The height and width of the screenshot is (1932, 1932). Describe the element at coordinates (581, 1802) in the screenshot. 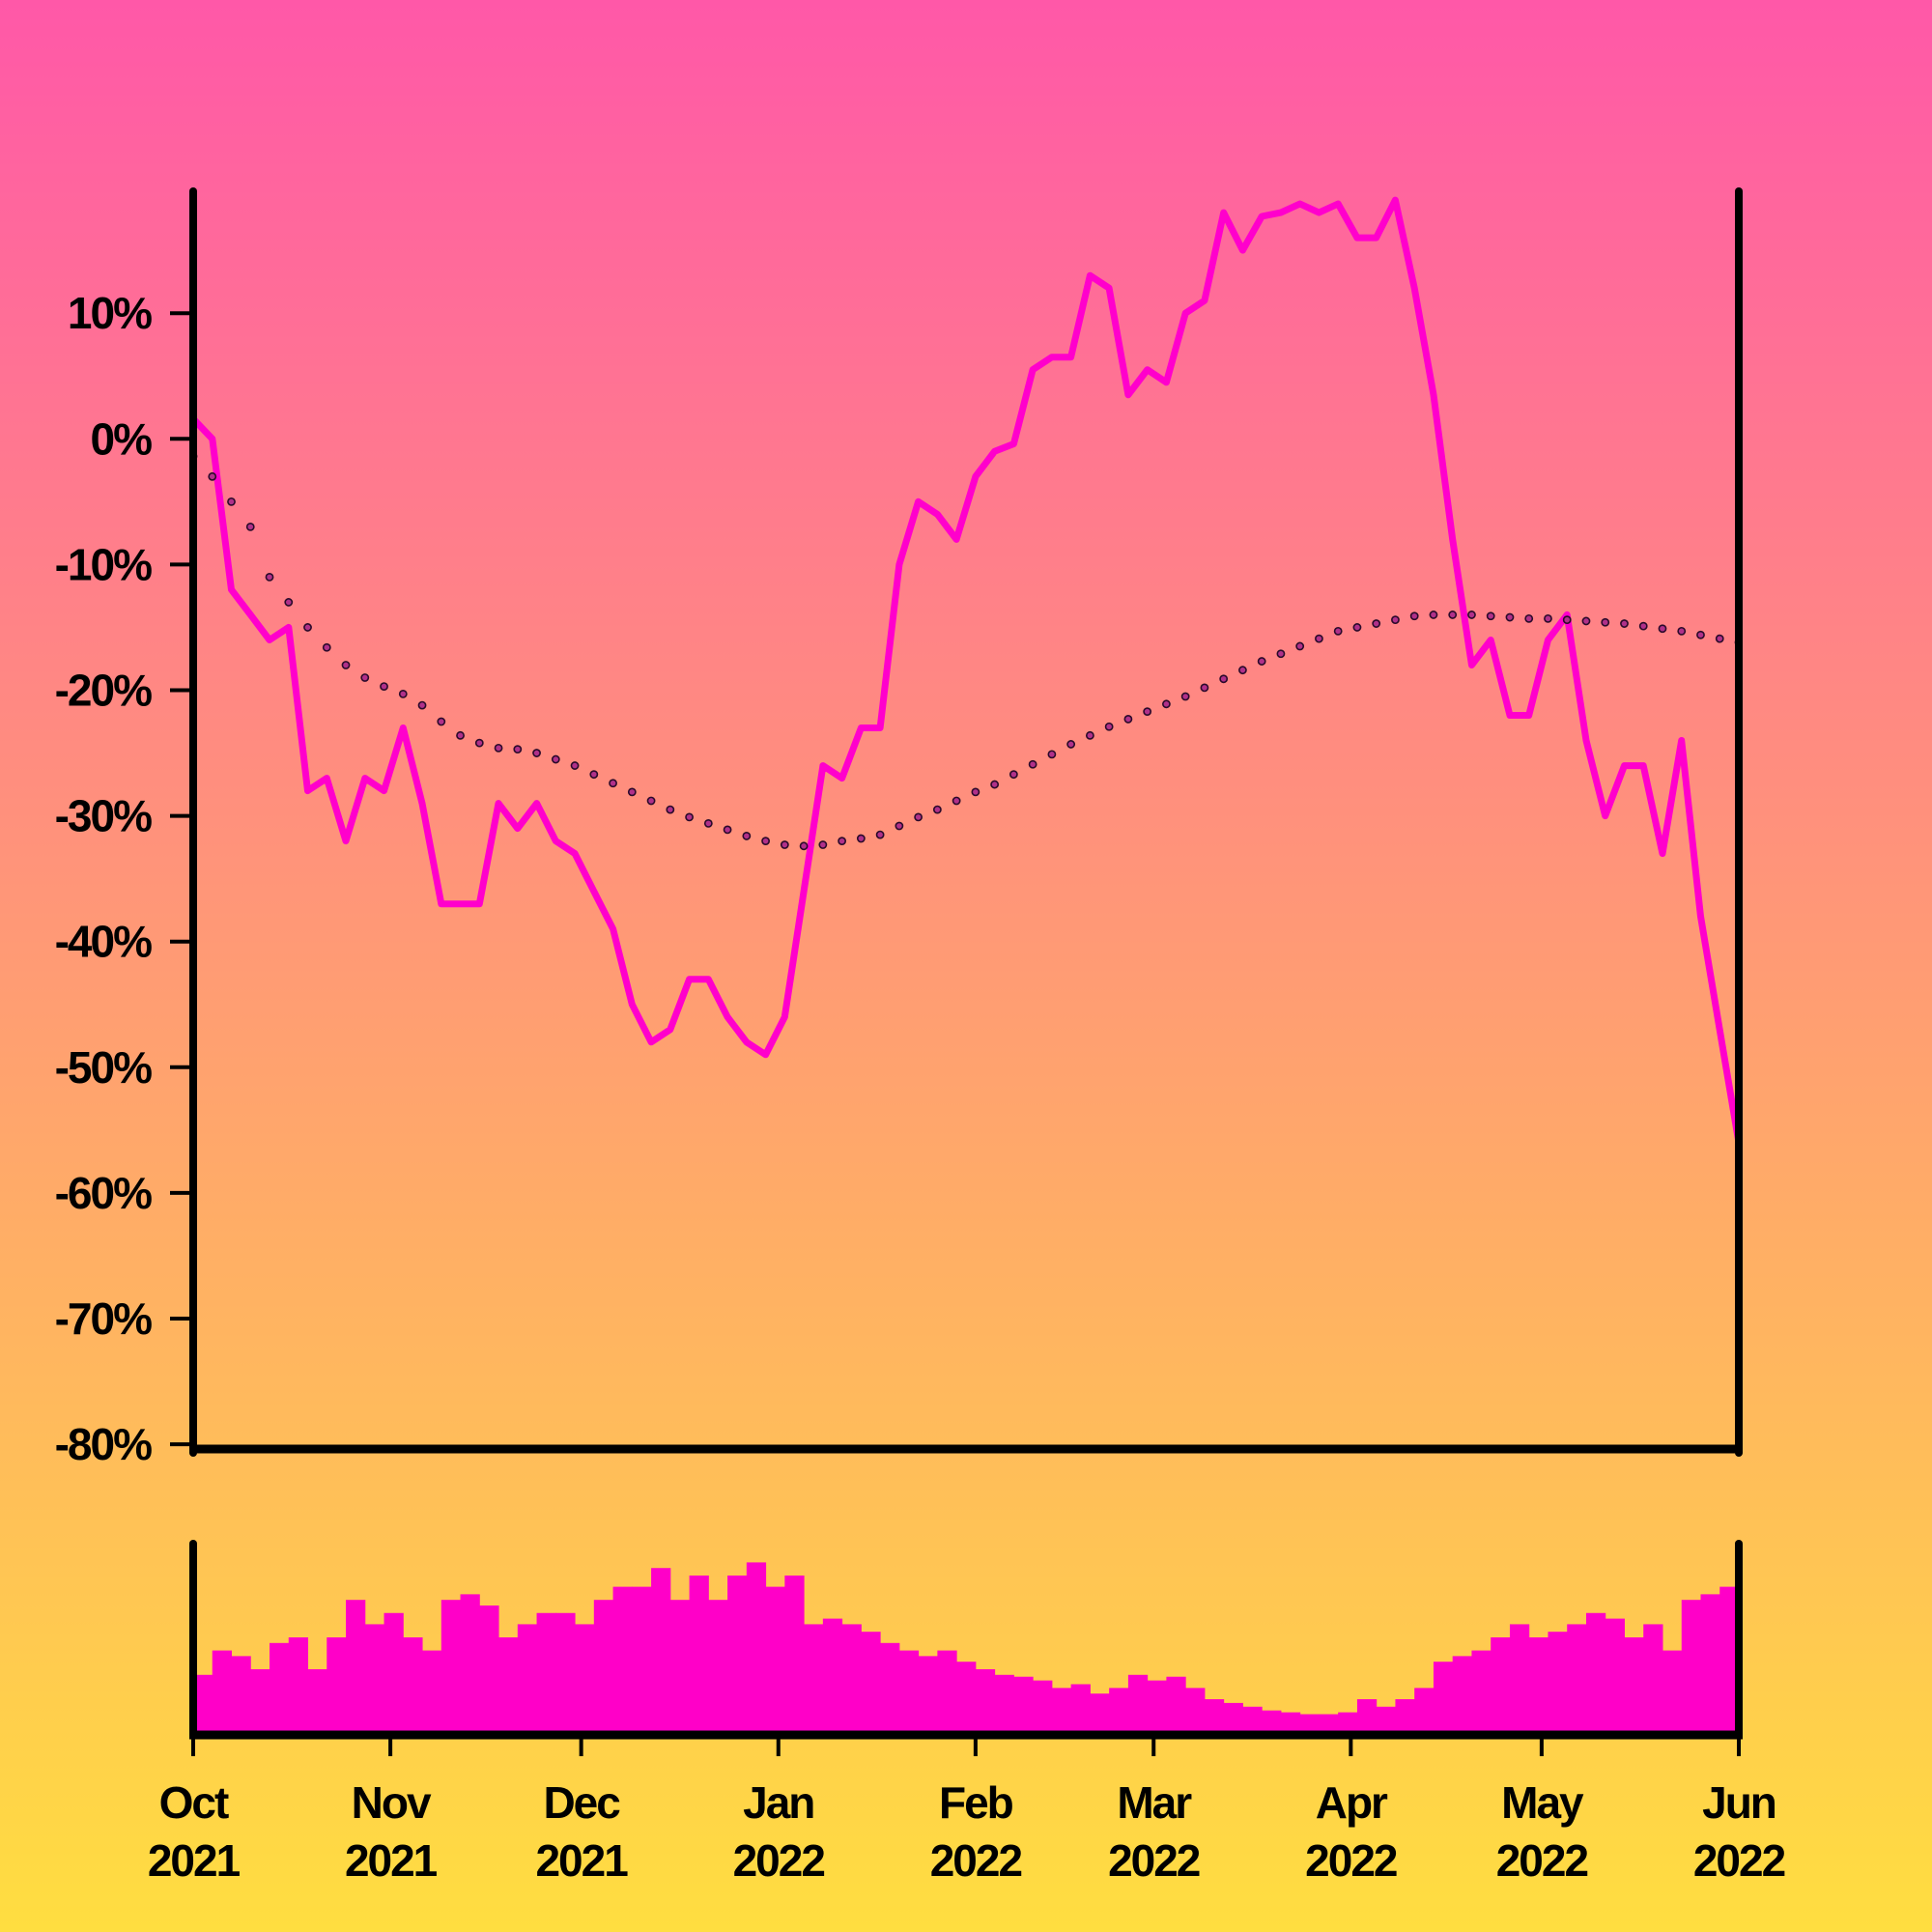

I see `x-tick-label-line: Dec` at that location.